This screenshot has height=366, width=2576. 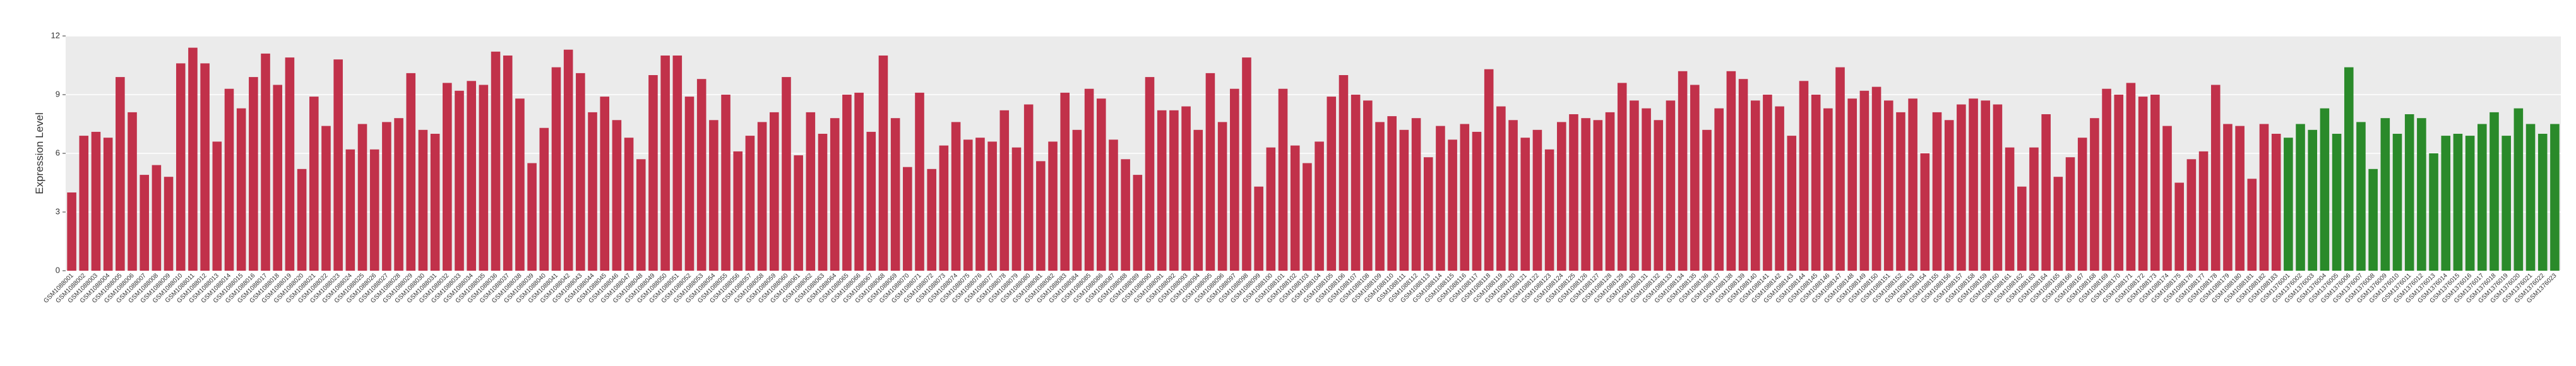 I want to click on y-tick-label: 6, so click(x=58, y=152).